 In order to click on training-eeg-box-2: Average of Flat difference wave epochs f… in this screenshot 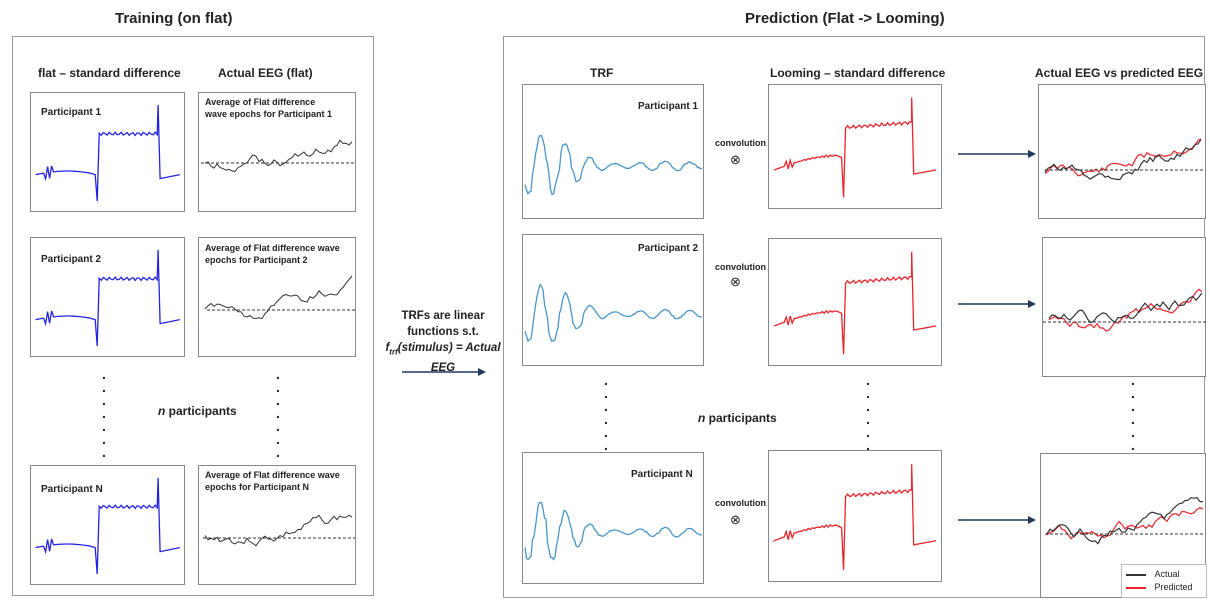, I will do `click(277, 297)`.